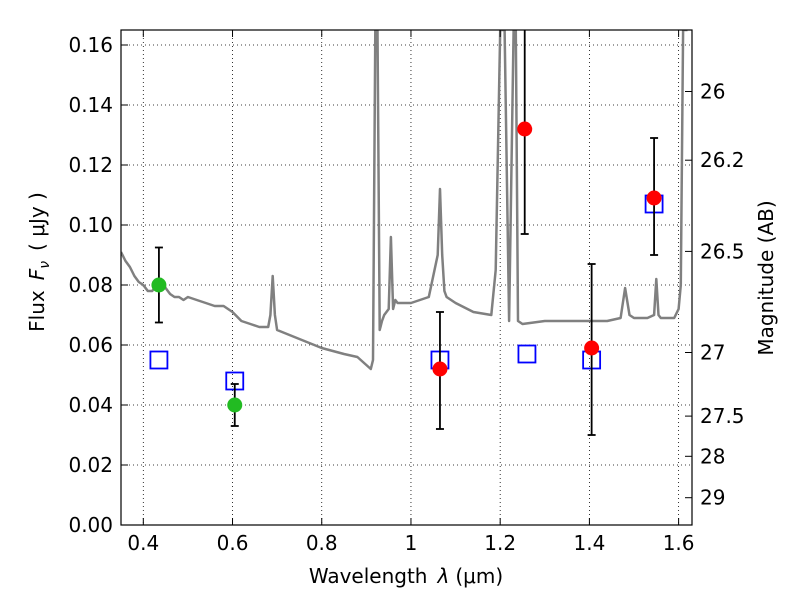  I want to click on y2-tick-label: 29, so click(712, 498).